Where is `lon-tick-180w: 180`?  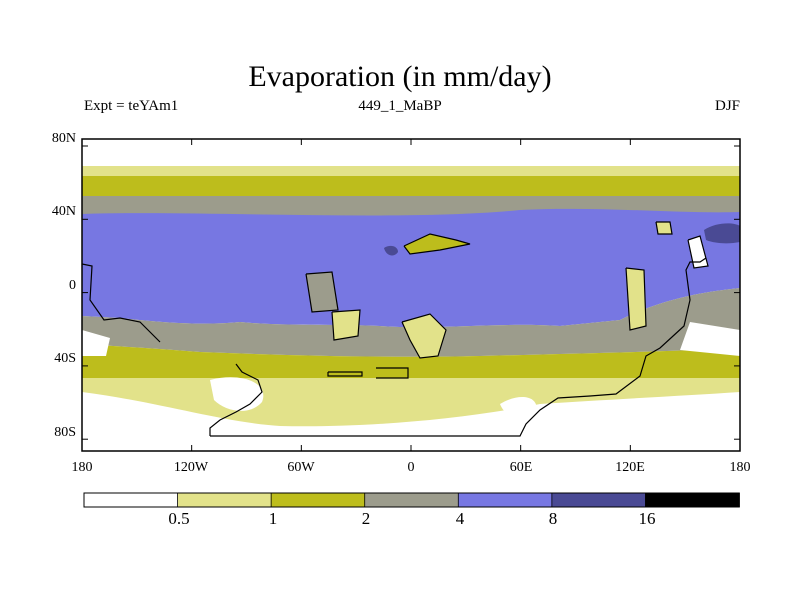
lon-tick-180w: 180 is located at coordinates (82, 467).